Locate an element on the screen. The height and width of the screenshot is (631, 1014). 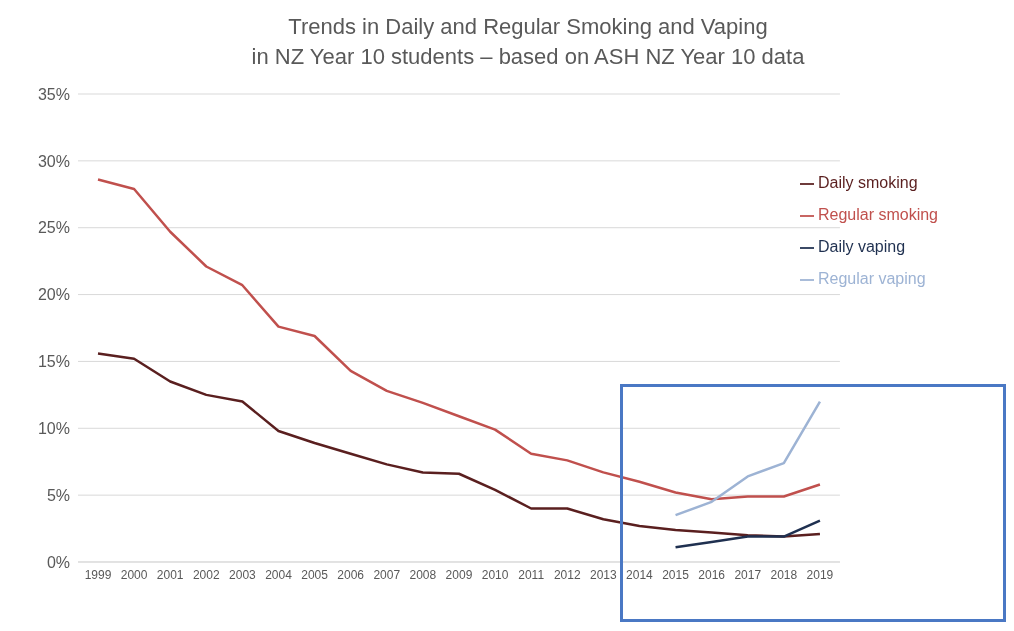
x-tick-label: 2019 is located at coordinates (820, 574).